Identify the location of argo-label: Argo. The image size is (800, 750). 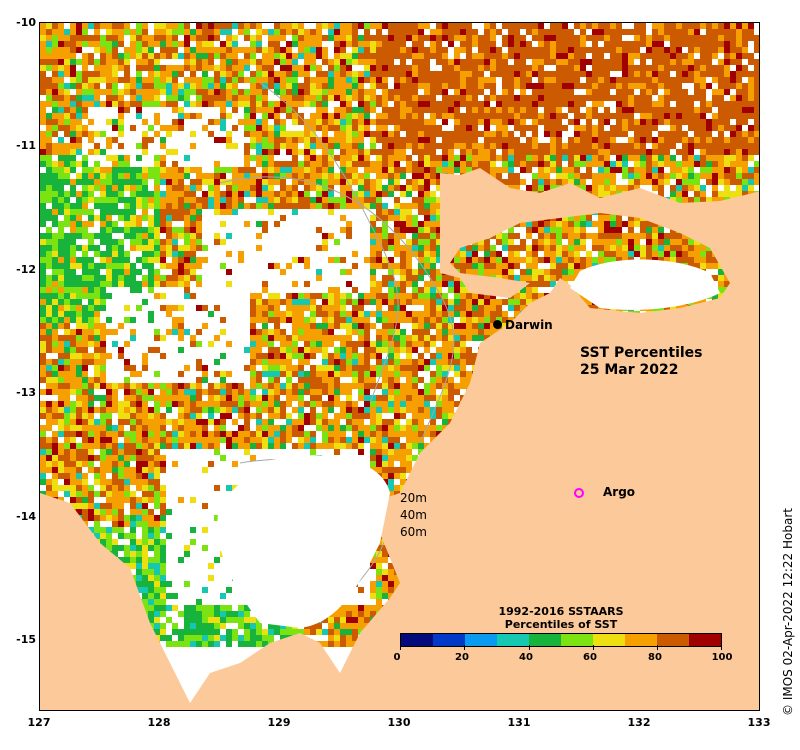
(619, 492).